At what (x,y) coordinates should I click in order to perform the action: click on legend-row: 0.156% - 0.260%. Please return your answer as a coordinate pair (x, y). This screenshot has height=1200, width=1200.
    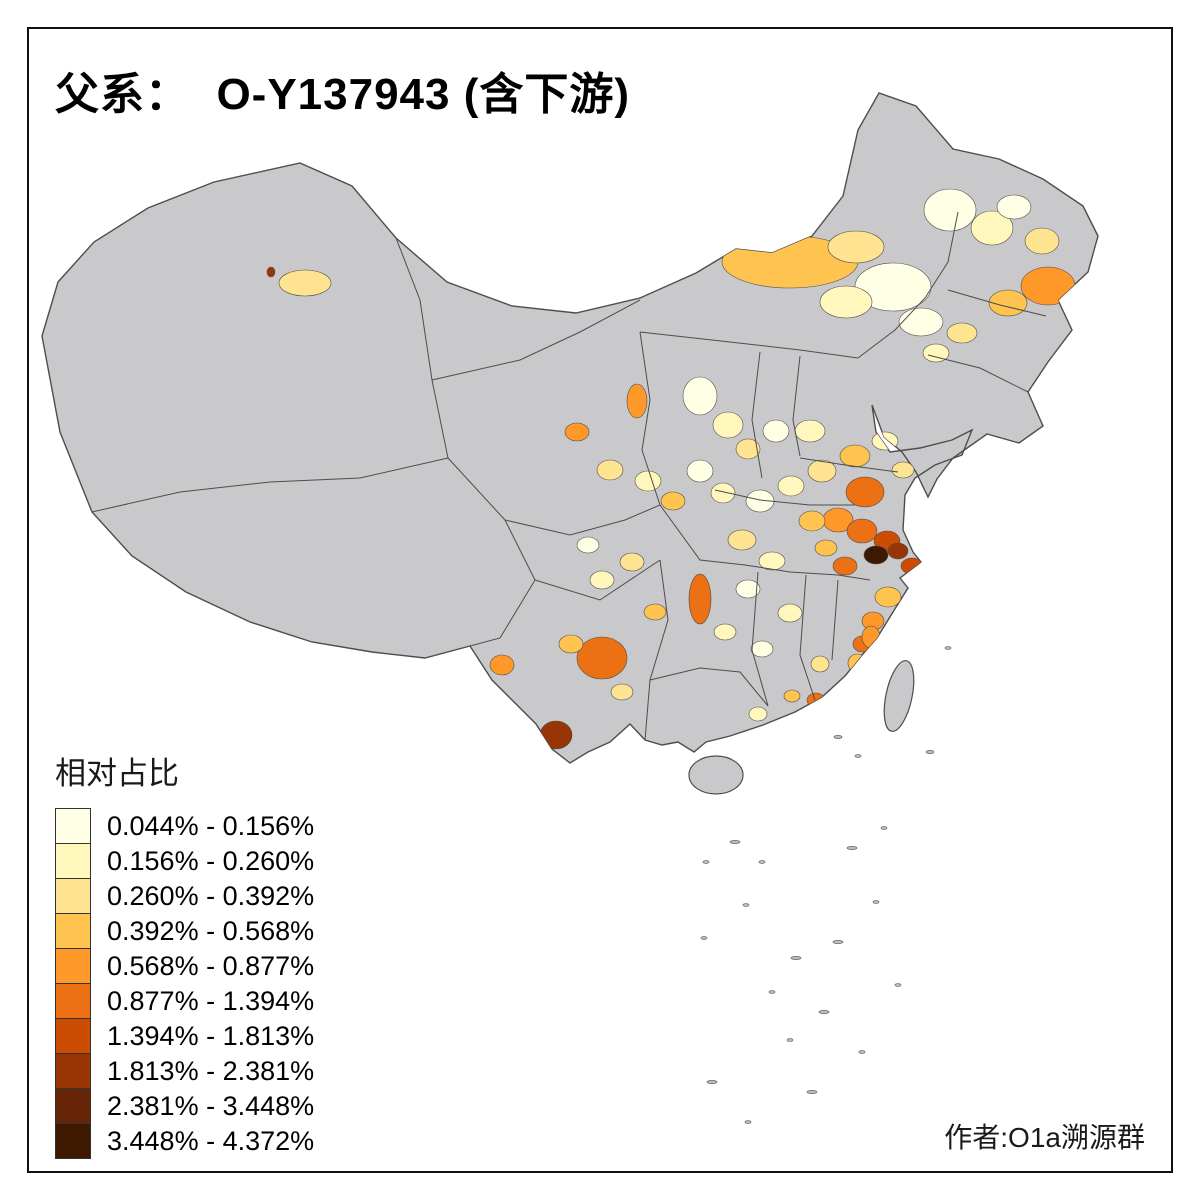
    Looking at the image, I should click on (184, 861).